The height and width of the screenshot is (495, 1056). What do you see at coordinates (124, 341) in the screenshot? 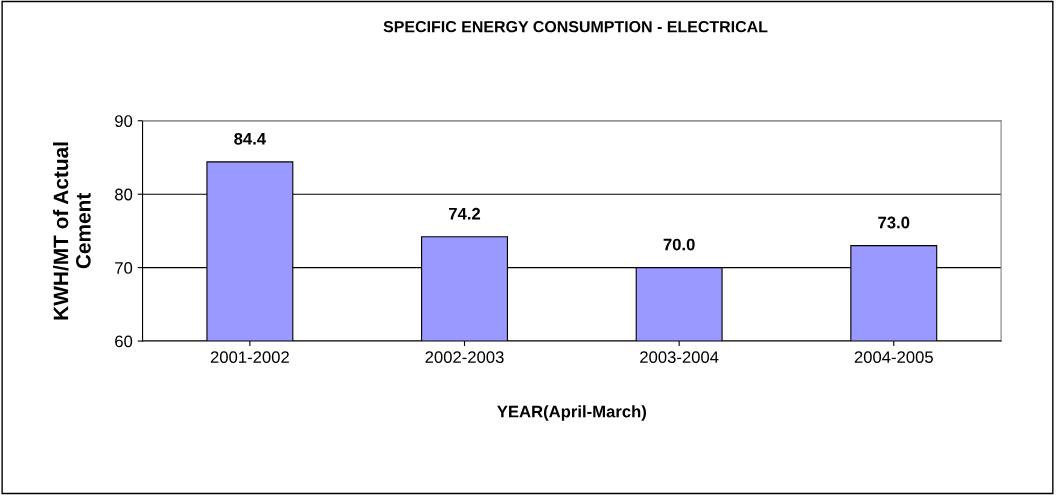
I see `y-tick-label: 60` at bounding box center [124, 341].